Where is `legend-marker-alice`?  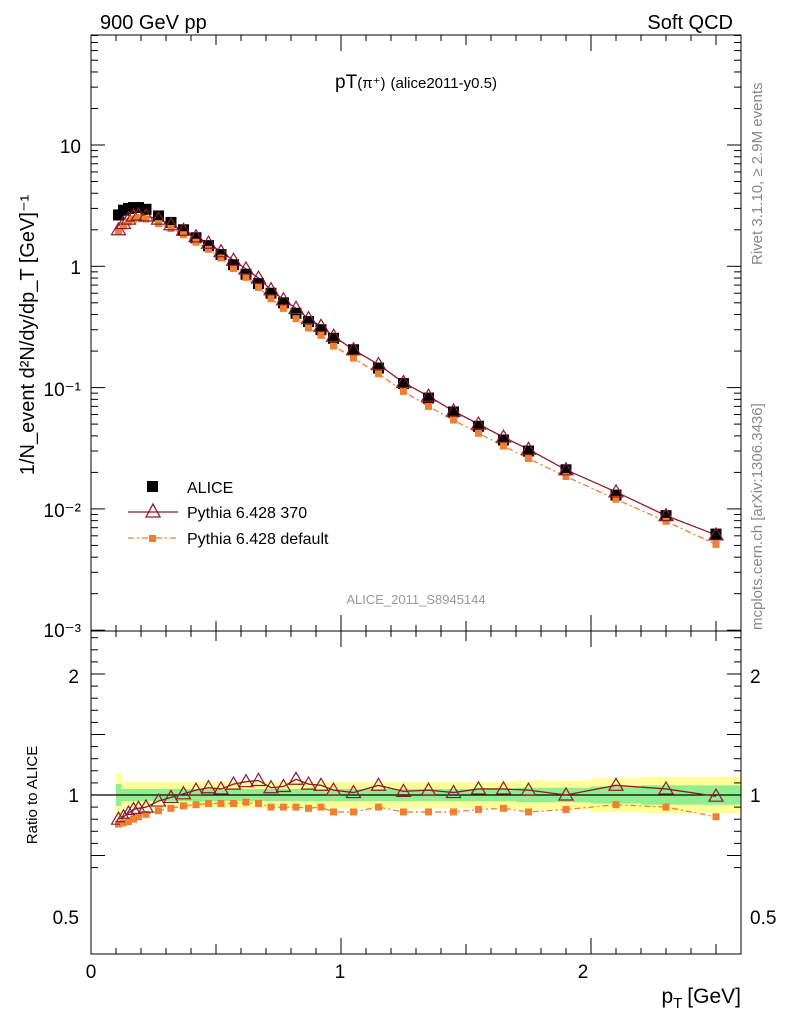 legend-marker-alice is located at coordinates (152, 486).